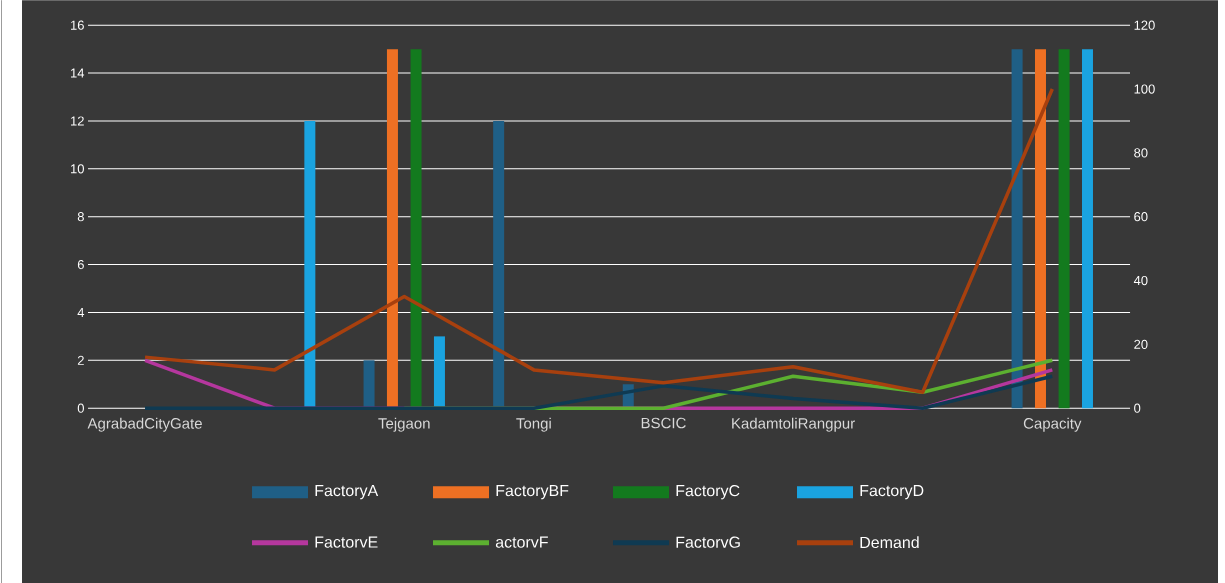 Image resolution: width=1225 pixels, height=583 pixels. Describe the element at coordinates (1052, 424) in the screenshot. I see `x-tick-label: Capacity` at that location.